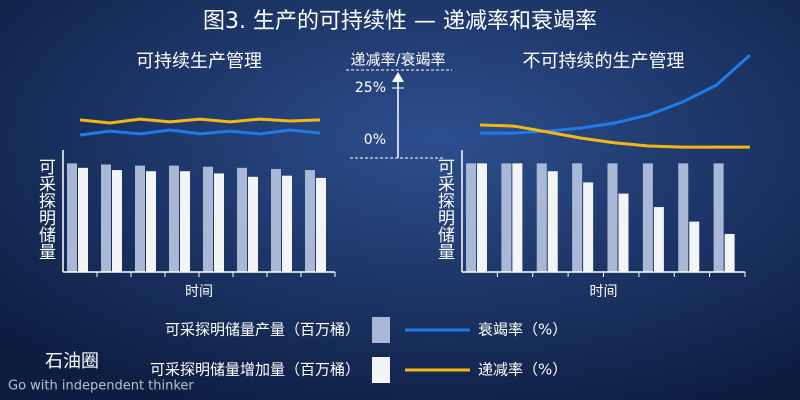 The height and width of the screenshot is (400, 800). I want to click on brand: 石油圈, so click(72, 361).